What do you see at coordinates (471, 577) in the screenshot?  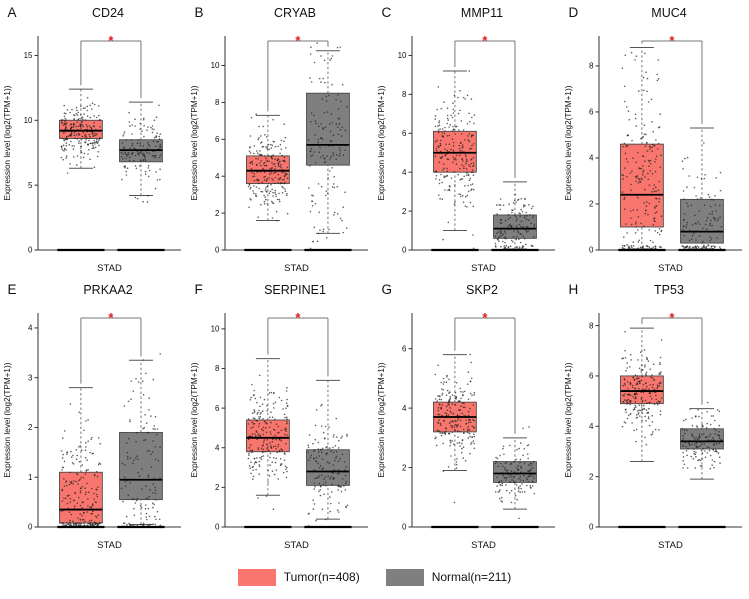 I see `legend-label-normal: Normal(n=211)` at bounding box center [471, 577].